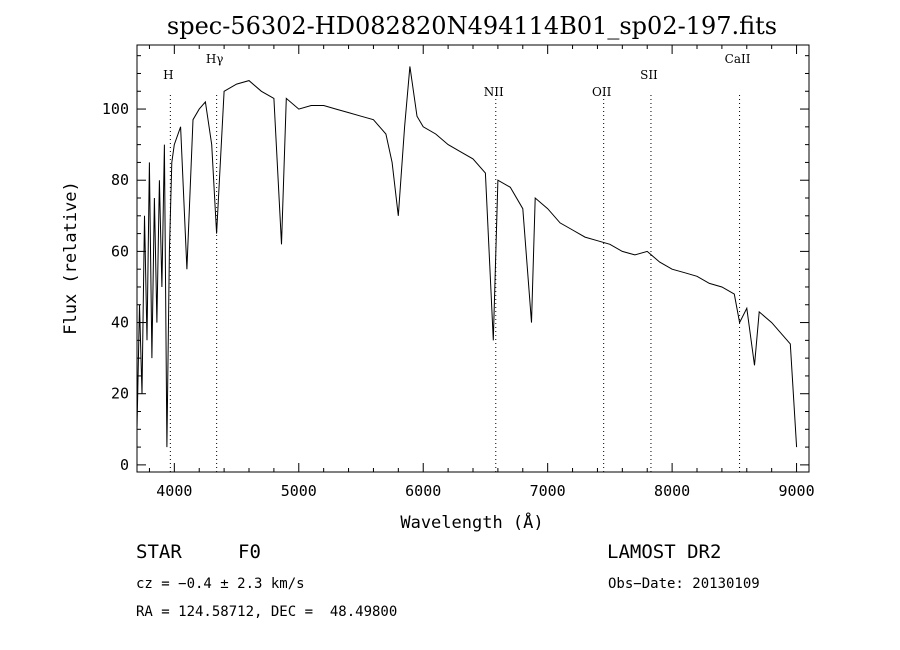 Image resolution: width=900 pixels, height=650 pixels. Describe the element at coordinates (738, 59) in the screenshot. I see `line-marker-label: CaII` at that location.